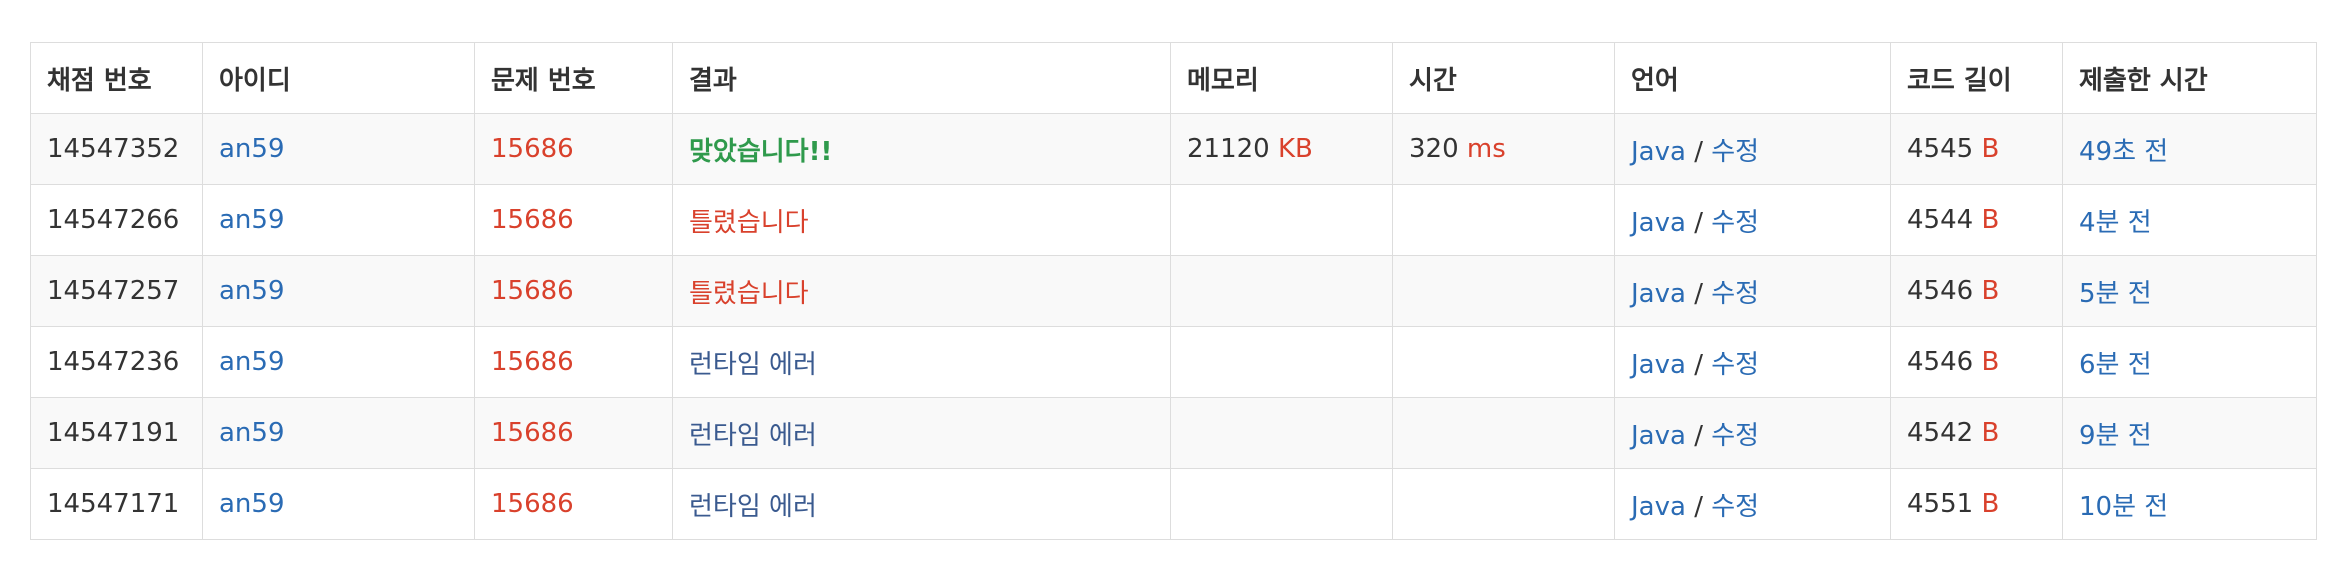 The width and height of the screenshot is (2346, 562). I want to click on cell-result: 런타임 에러, so click(921, 504).